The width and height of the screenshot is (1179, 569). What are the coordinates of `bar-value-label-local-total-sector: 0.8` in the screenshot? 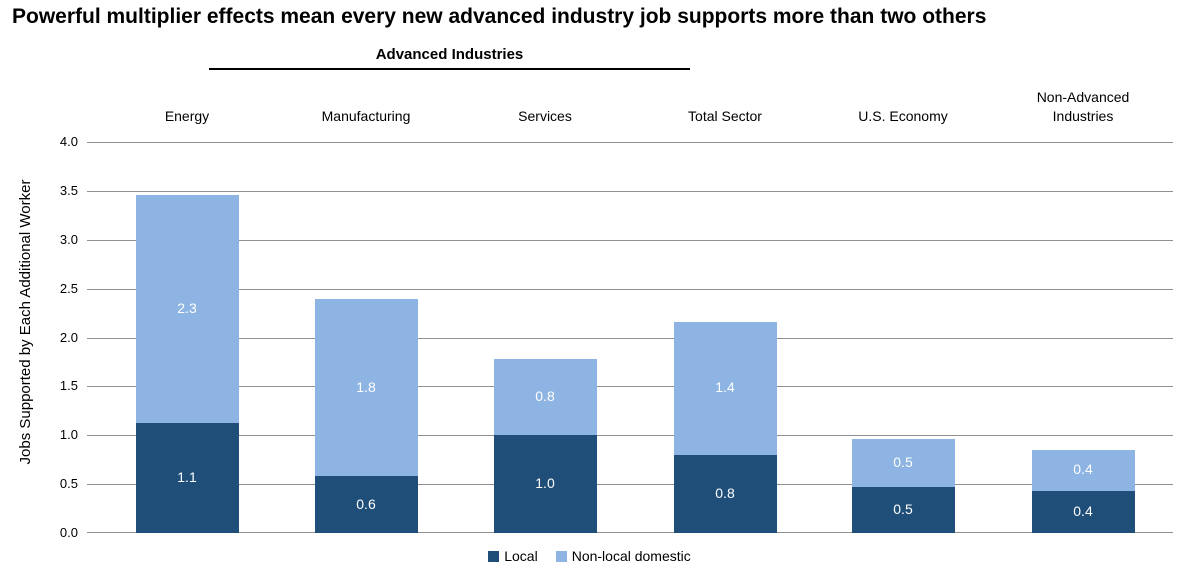 It's located at (725, 492).